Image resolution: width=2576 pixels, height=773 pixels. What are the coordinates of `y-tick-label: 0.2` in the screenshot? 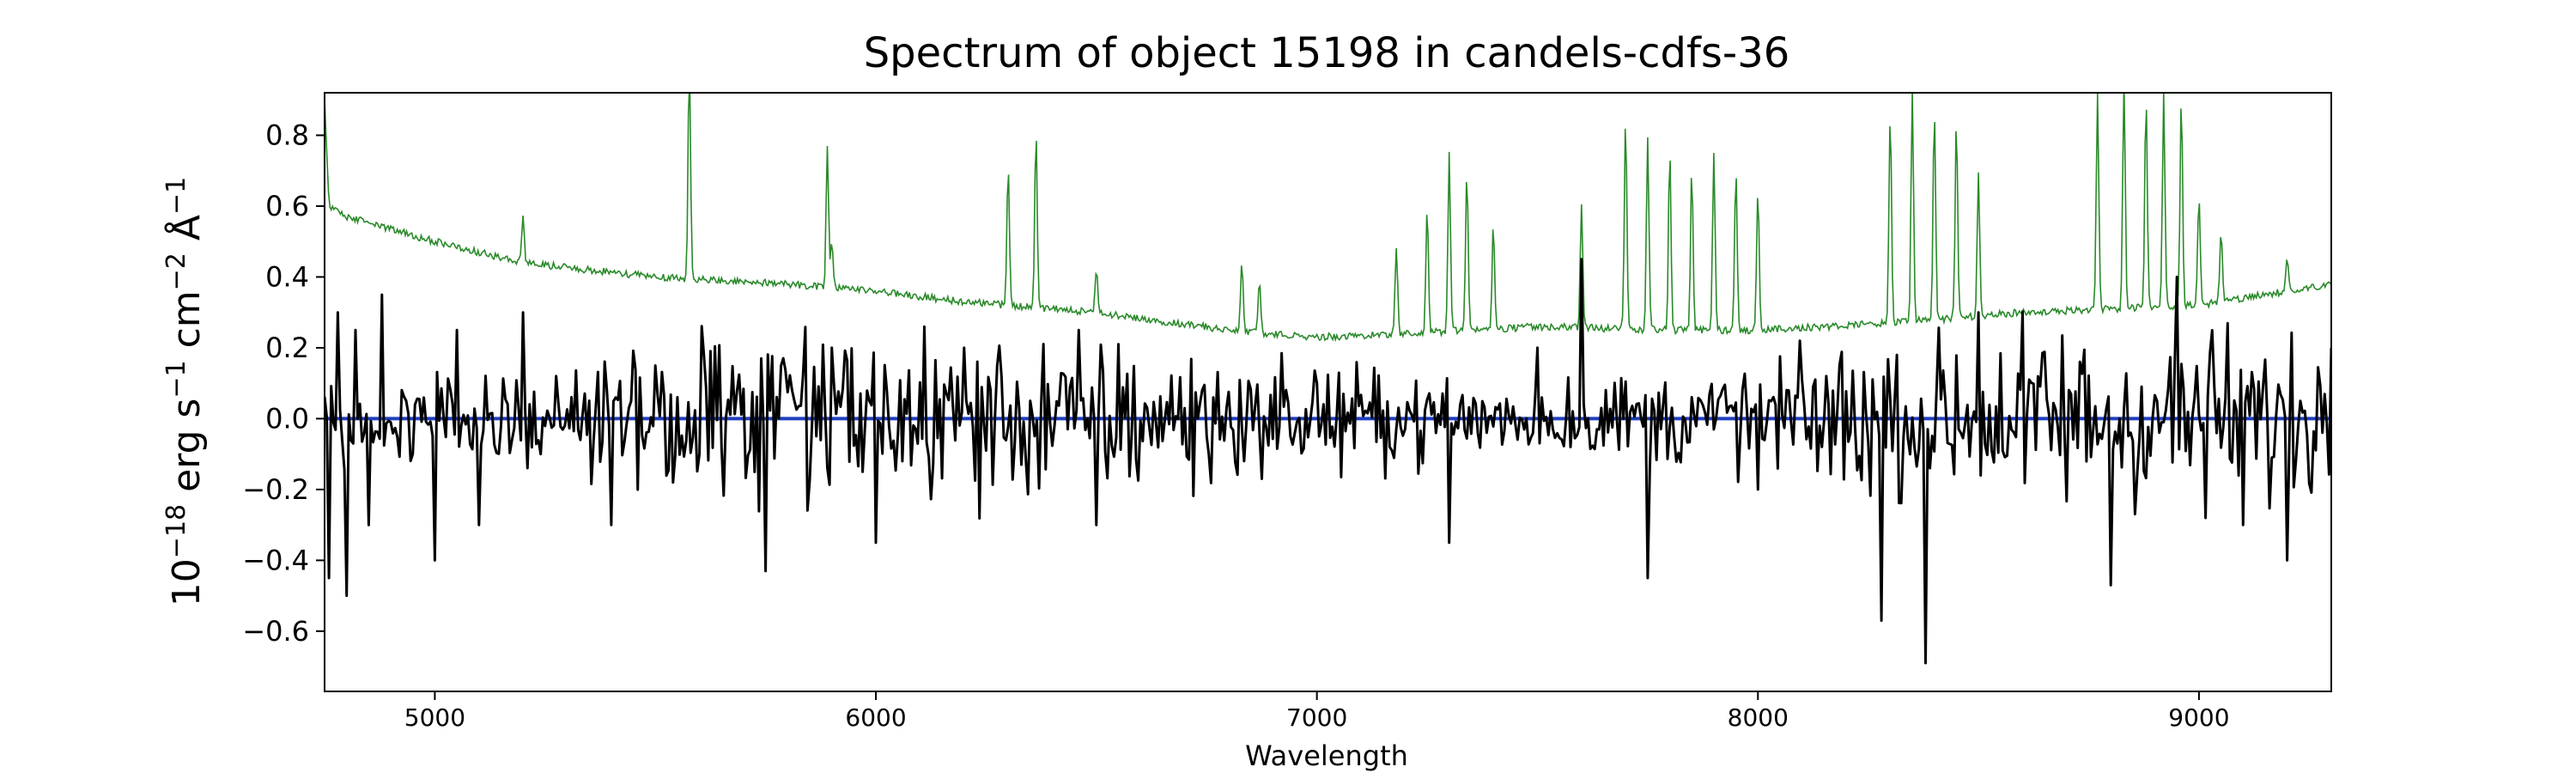 It's located at (287, 348).